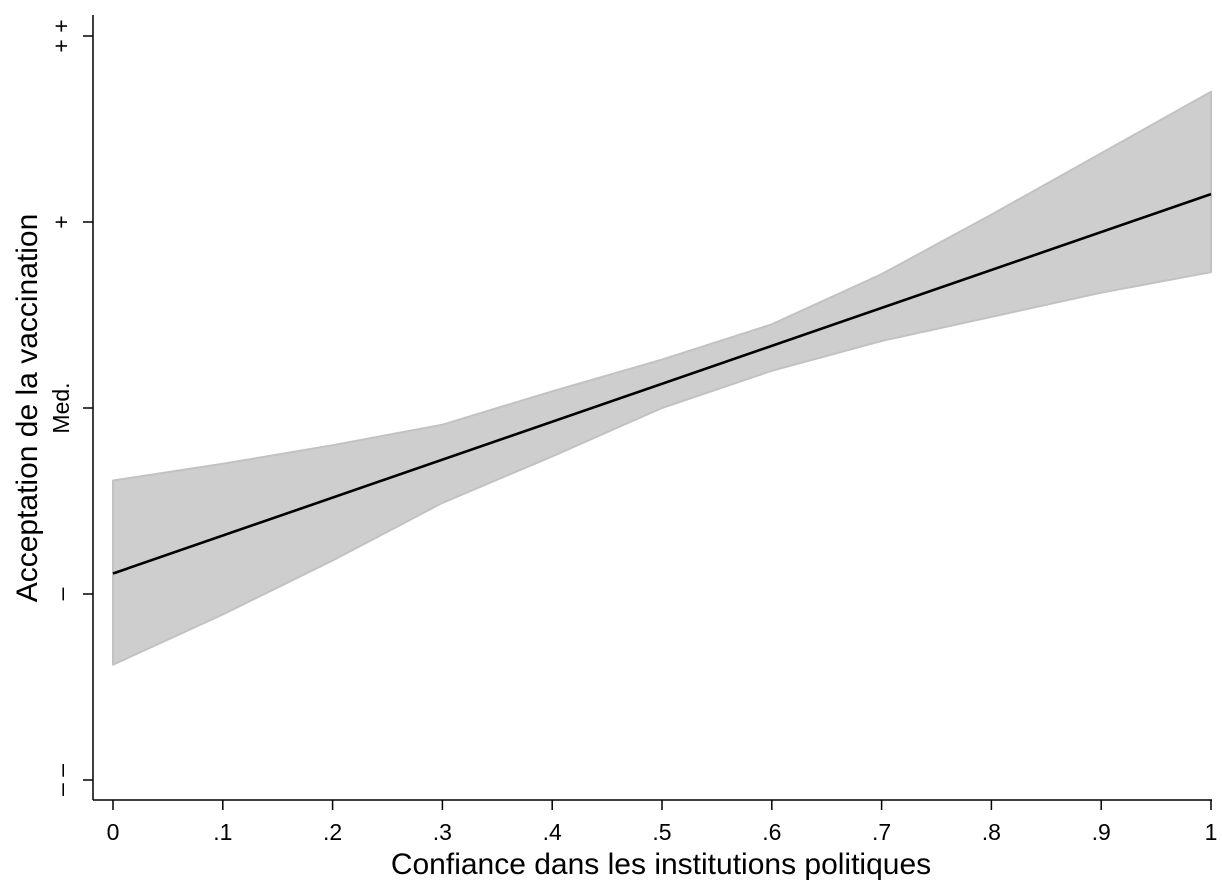 The height and width of the screenshot is (881, 1222). I want to click on x-tick-label: .6, so click(771, 832).